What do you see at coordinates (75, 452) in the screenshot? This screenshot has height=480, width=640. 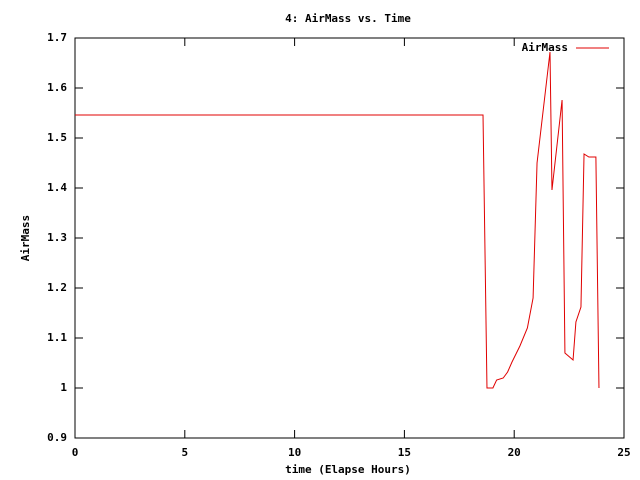 I see `x-tick-label: 0` at bounding box center [75, 452].